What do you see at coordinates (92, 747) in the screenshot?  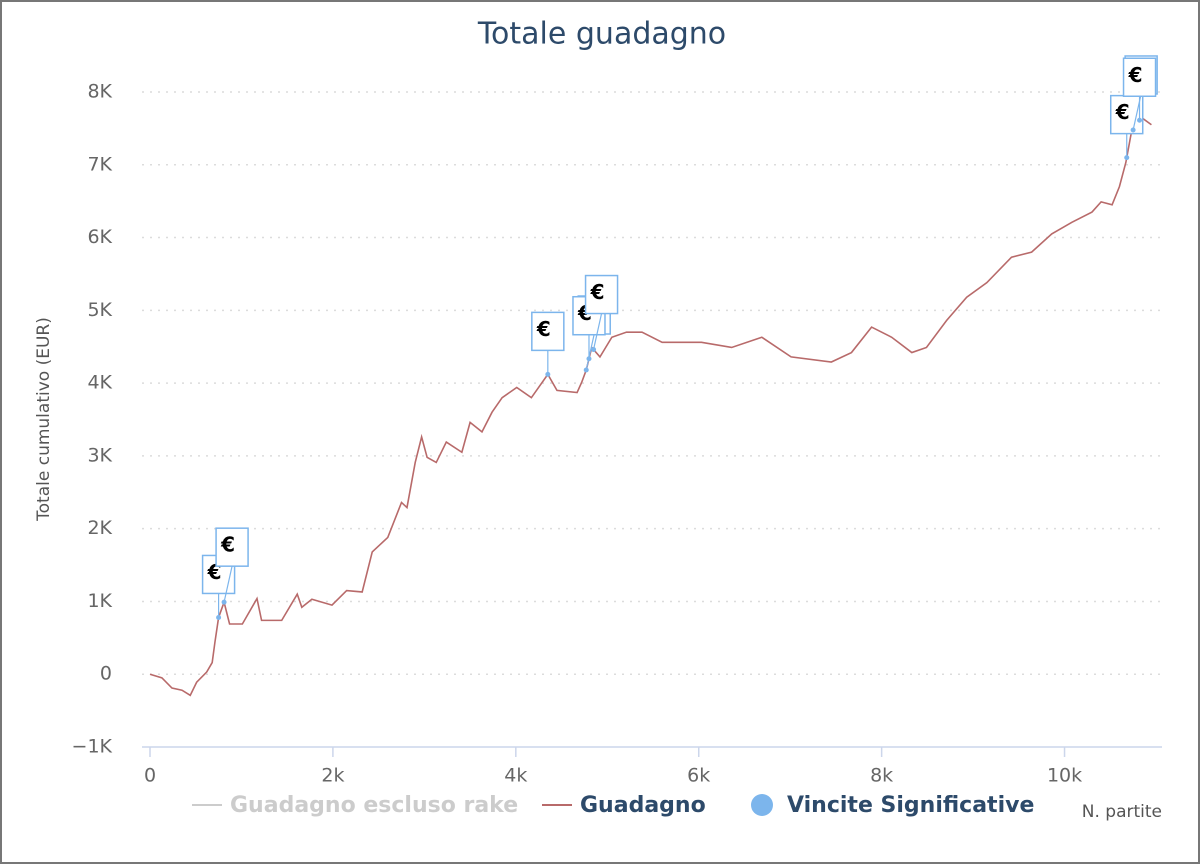 I see `y-tick-label: −1K` at bounding box center [92, 747].